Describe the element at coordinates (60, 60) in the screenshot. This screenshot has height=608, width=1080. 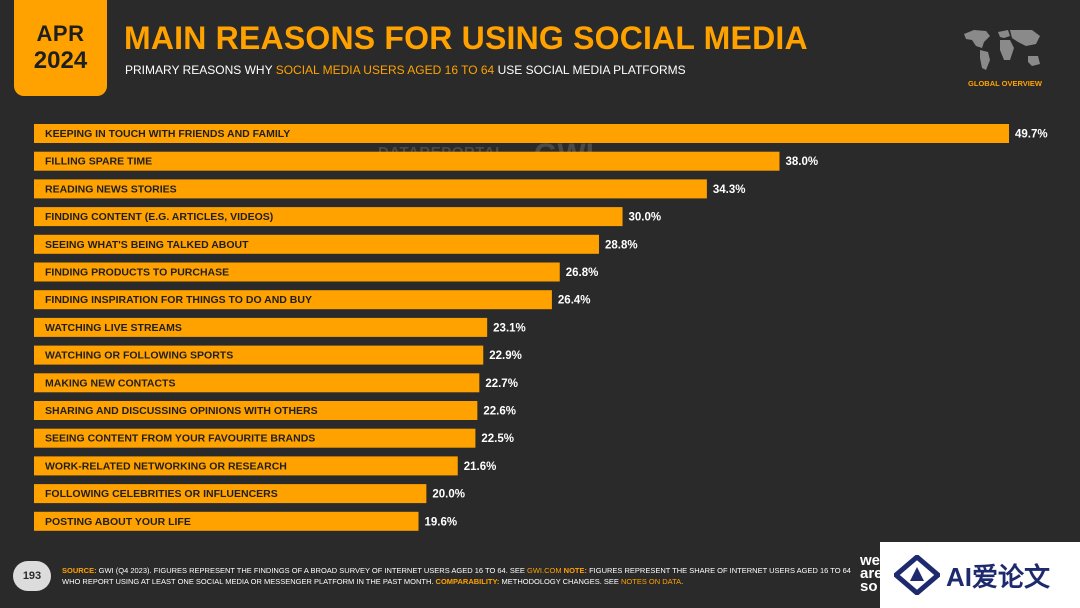
I see `badge-year: 2024` at that location.